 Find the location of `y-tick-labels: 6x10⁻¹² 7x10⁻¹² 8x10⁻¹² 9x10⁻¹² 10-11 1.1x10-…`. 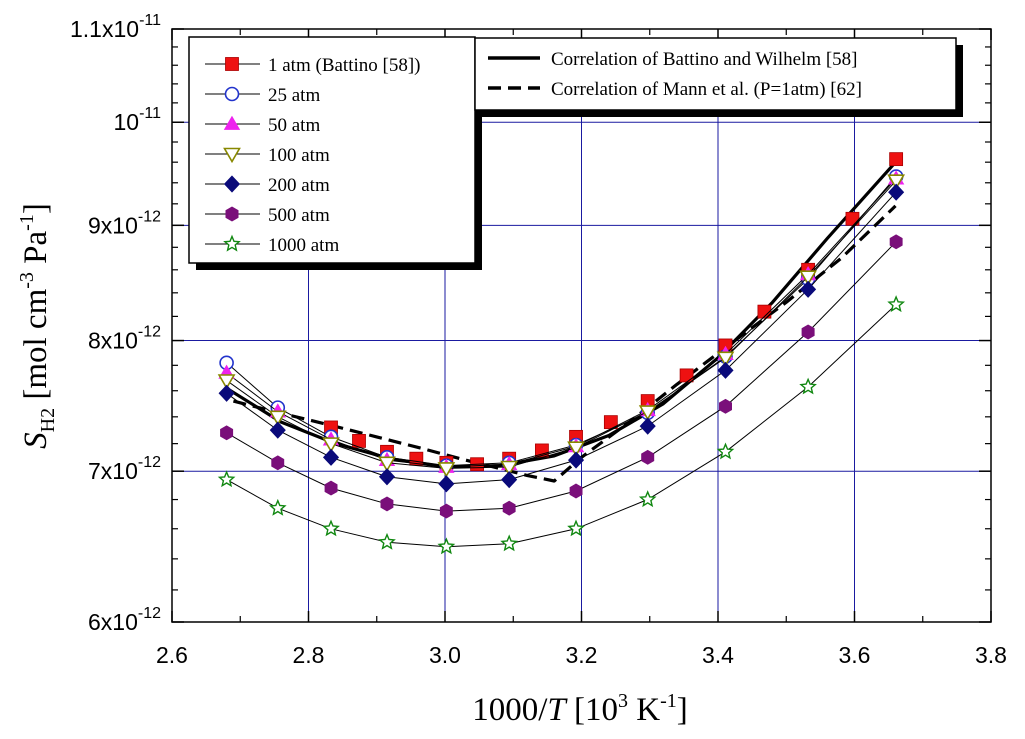

y-tick-labels: 6x10⁻¹² 7x10⁻¹² 8x10⁻¹² 9x10⁻¹² 10-11 1.1x10-… is located at coordinates (115, 323).